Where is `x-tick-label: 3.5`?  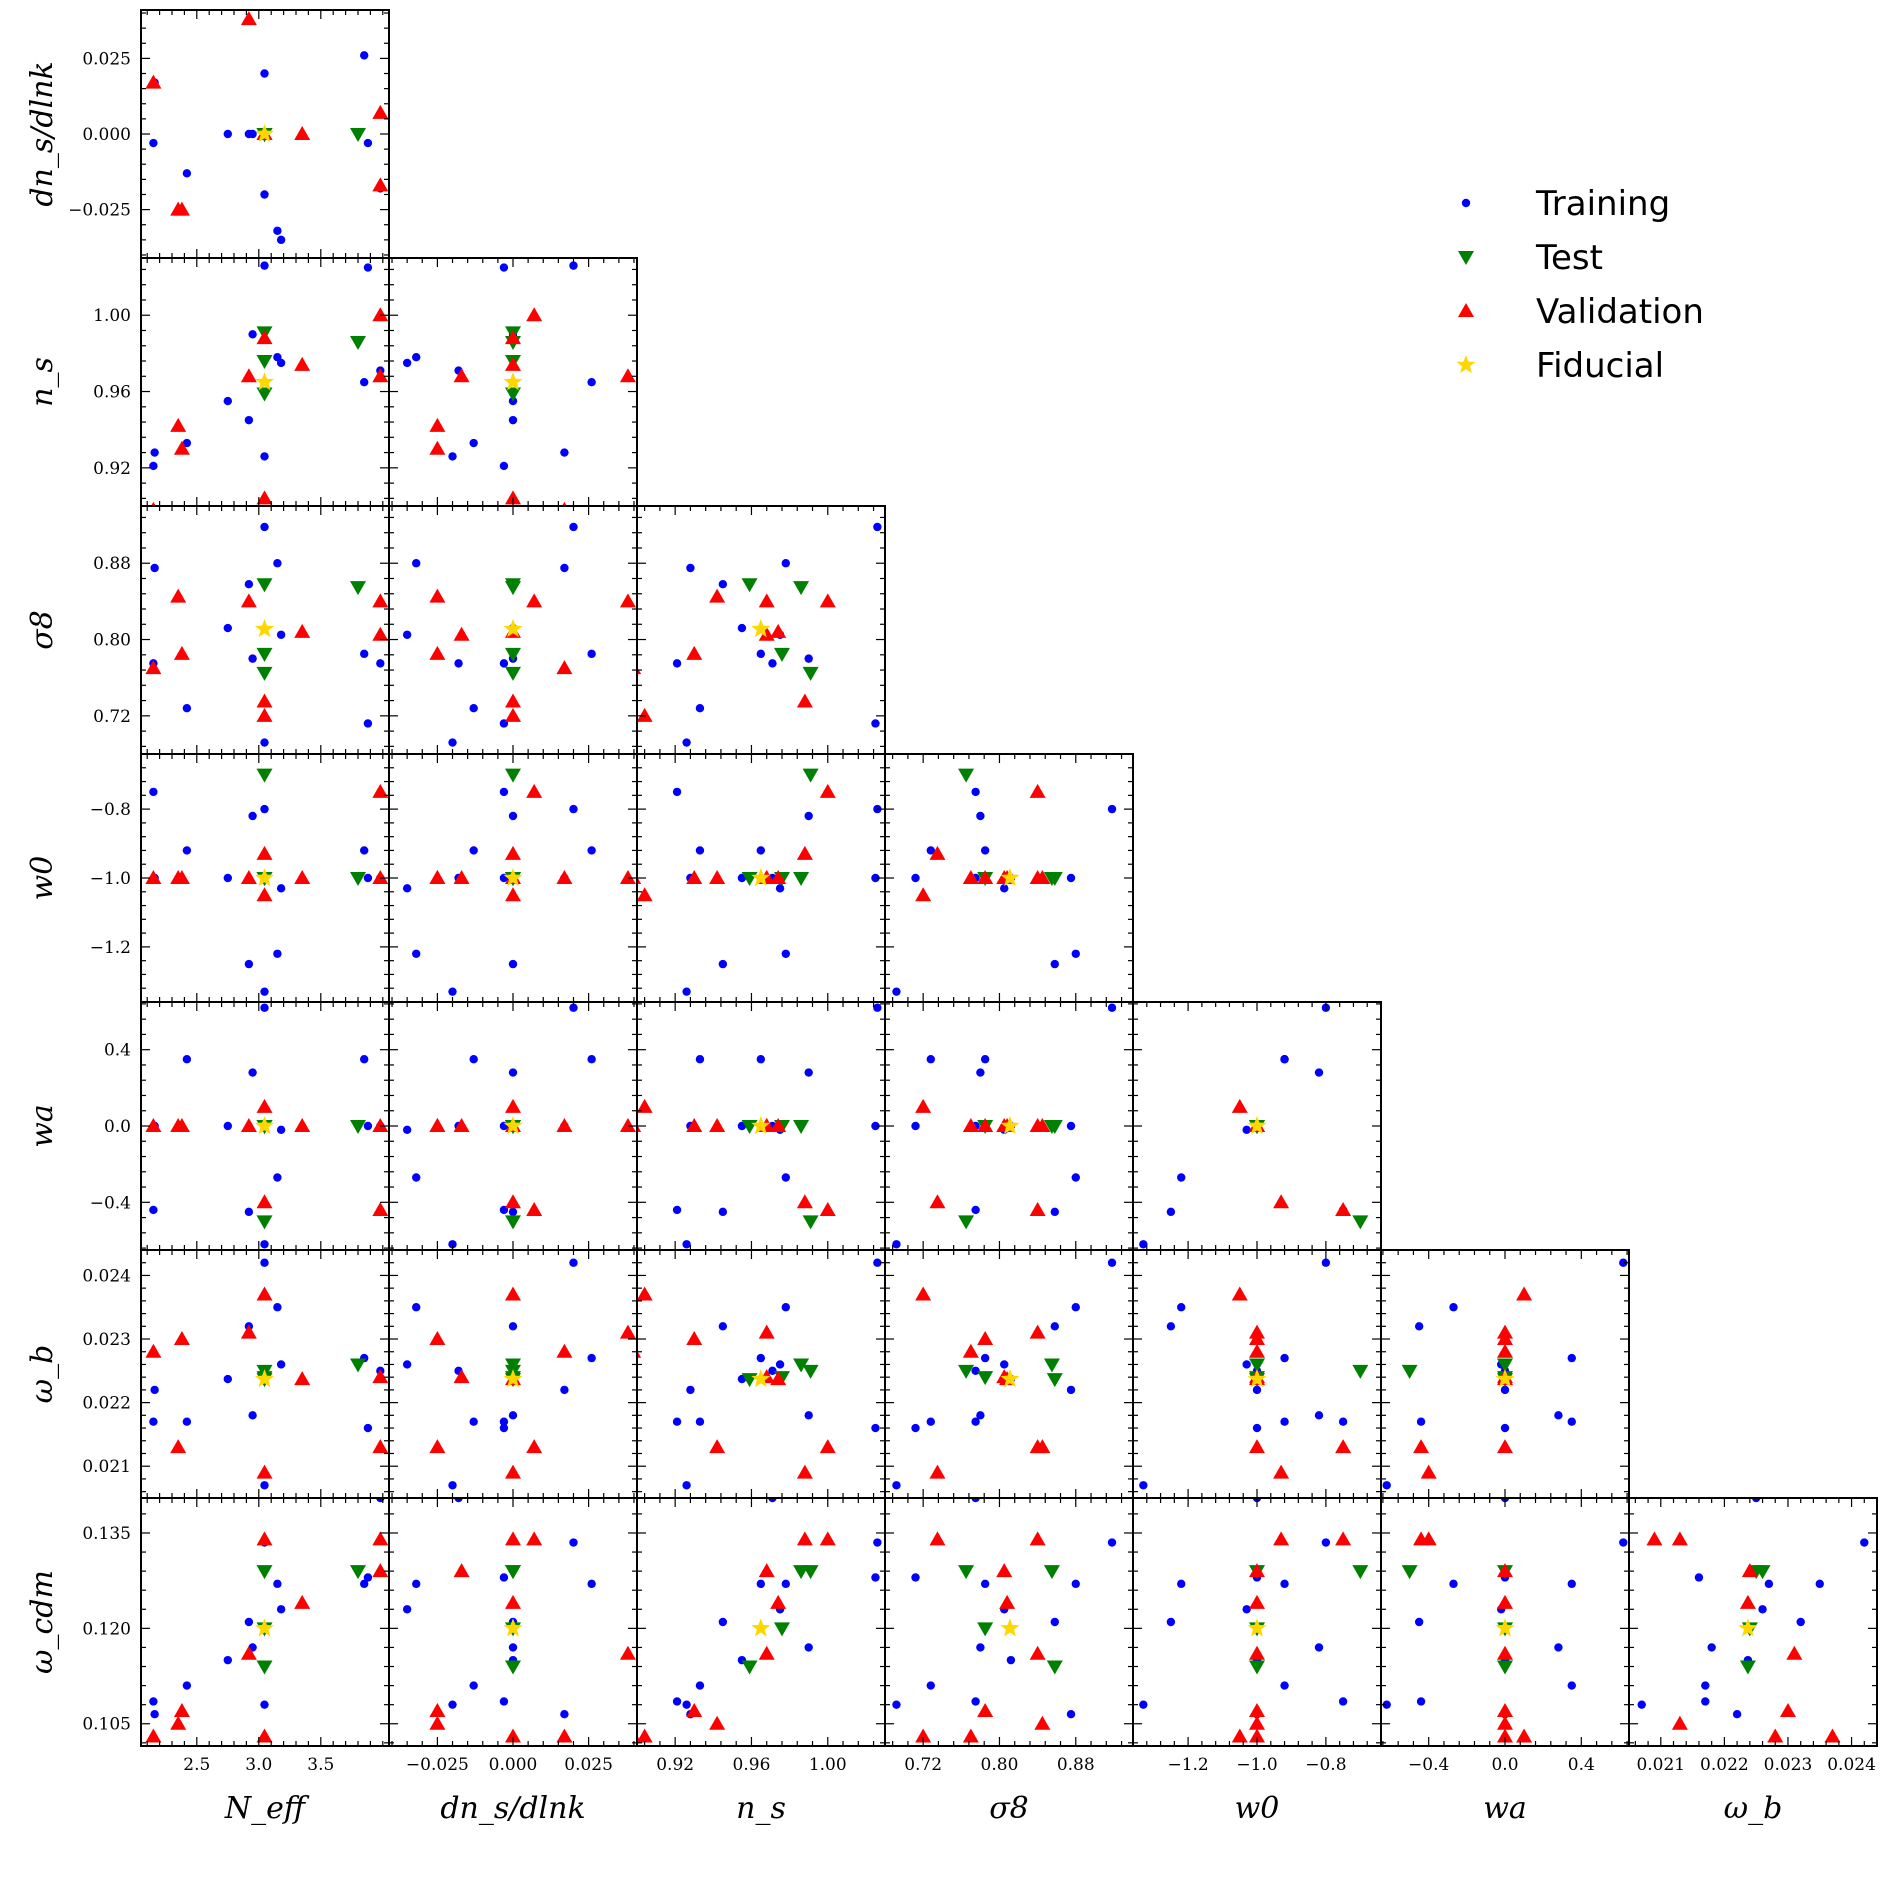 x-tick-label: 3.5 is located at coordinates (320, 1765).